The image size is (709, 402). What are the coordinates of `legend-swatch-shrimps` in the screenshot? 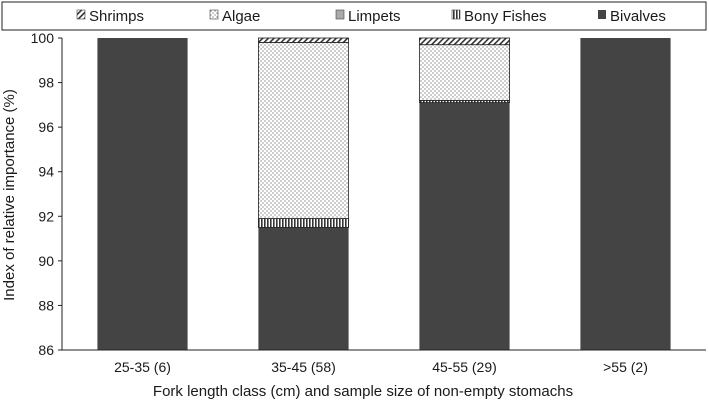 It's located at (81, 14).